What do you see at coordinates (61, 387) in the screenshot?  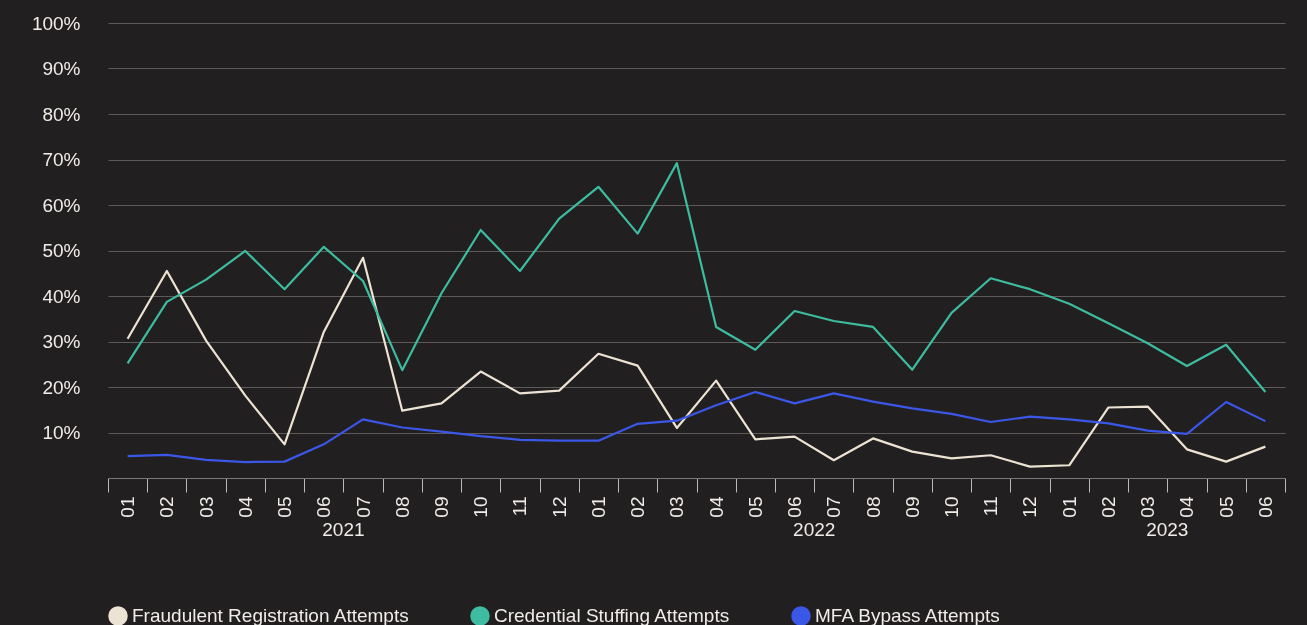 I see `y-tick-label: 20%` at bounding box center [61, 387].